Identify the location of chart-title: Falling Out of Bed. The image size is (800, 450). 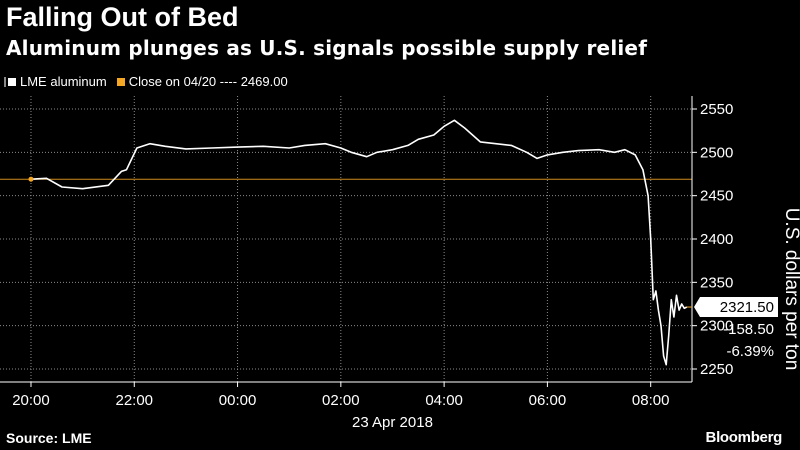
(122, 17).